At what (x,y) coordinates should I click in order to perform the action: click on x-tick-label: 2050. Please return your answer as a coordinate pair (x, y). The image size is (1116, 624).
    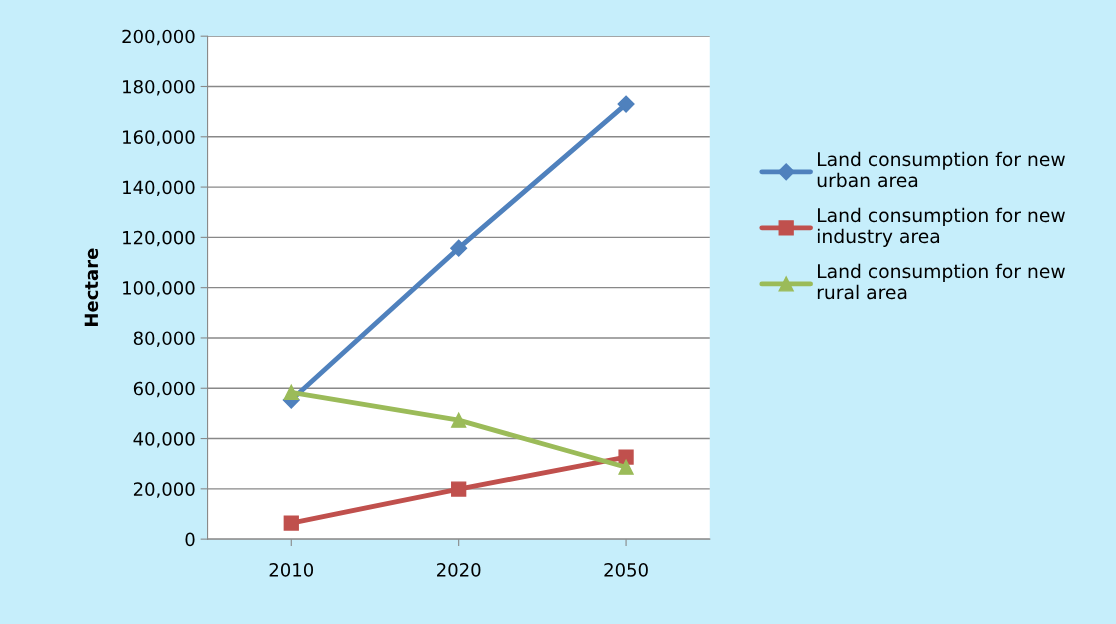
    Looking at the image, I should click on (626, 570).